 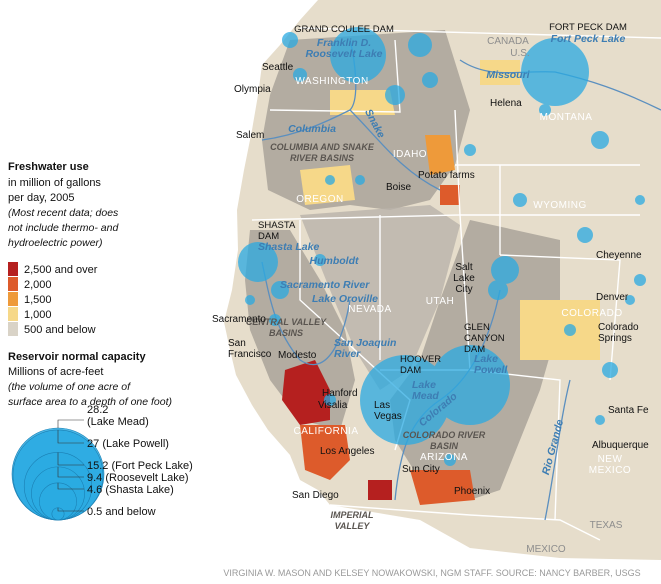 What do you see at coordinates (48, 167) in the screenshot?
I see `legend-title: Freshwater use` at bounding box center [48, 167].